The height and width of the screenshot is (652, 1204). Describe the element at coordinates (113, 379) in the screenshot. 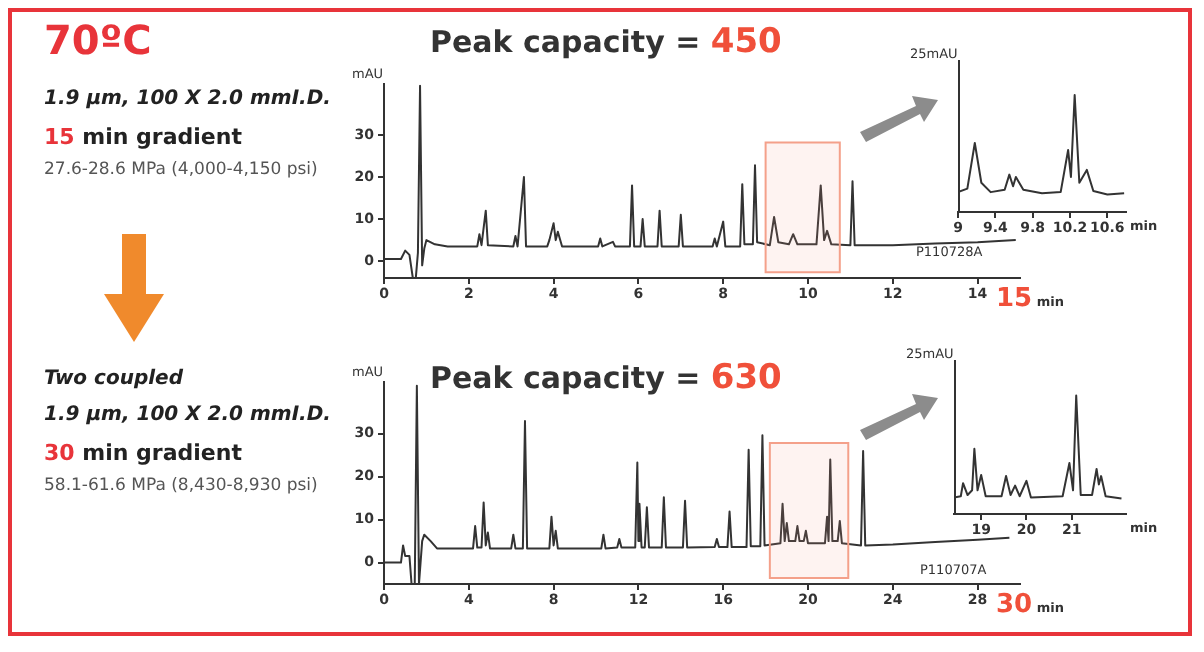

I see `text: Two coupled` at that location.